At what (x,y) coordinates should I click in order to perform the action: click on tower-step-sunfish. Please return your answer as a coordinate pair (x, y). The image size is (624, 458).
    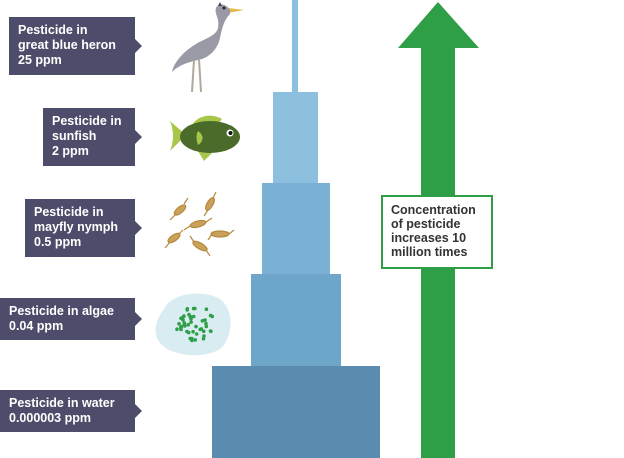
    Looking at the image, I should click on (296, 228).